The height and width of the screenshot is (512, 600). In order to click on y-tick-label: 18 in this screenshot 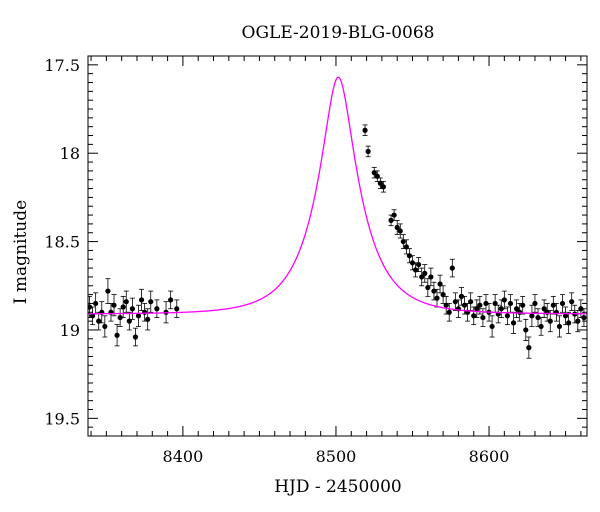, I will do `click(70, 153)`.